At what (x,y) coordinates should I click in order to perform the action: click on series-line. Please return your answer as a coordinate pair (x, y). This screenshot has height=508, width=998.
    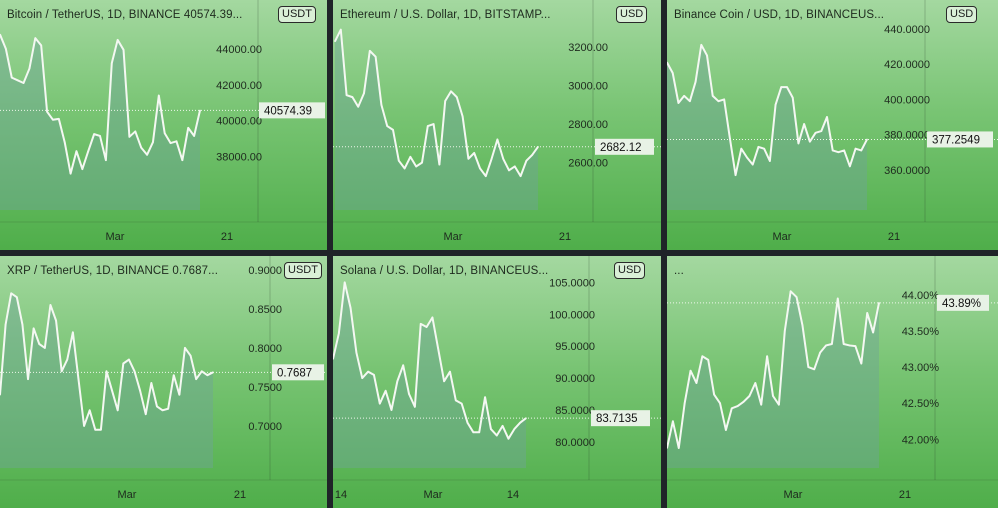
    Looking at the image, I should click on (436, 103).